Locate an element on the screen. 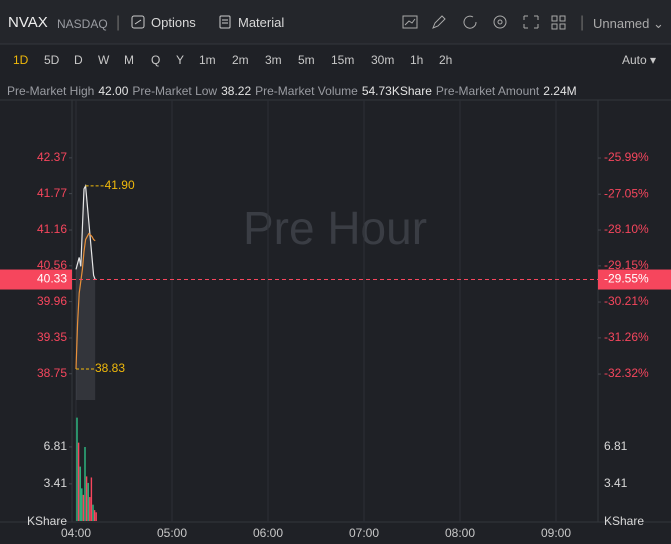 This screenshot has width=671, height=544. timeframe-button: 5D is located at coordinates (52, 60).